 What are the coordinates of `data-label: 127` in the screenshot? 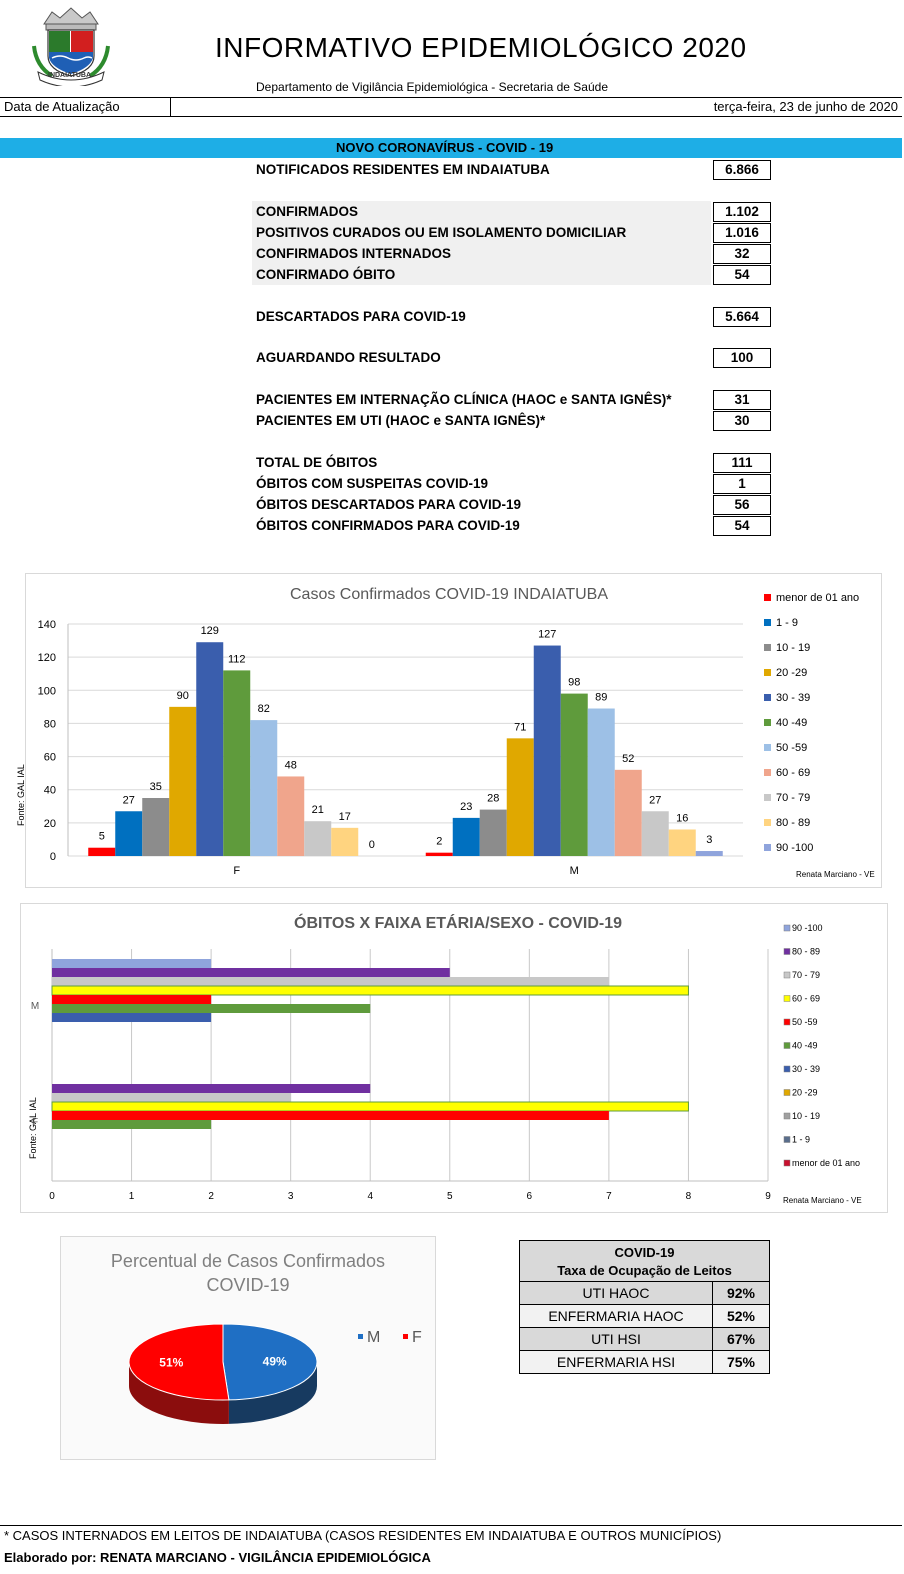 It's located at (547, 635).